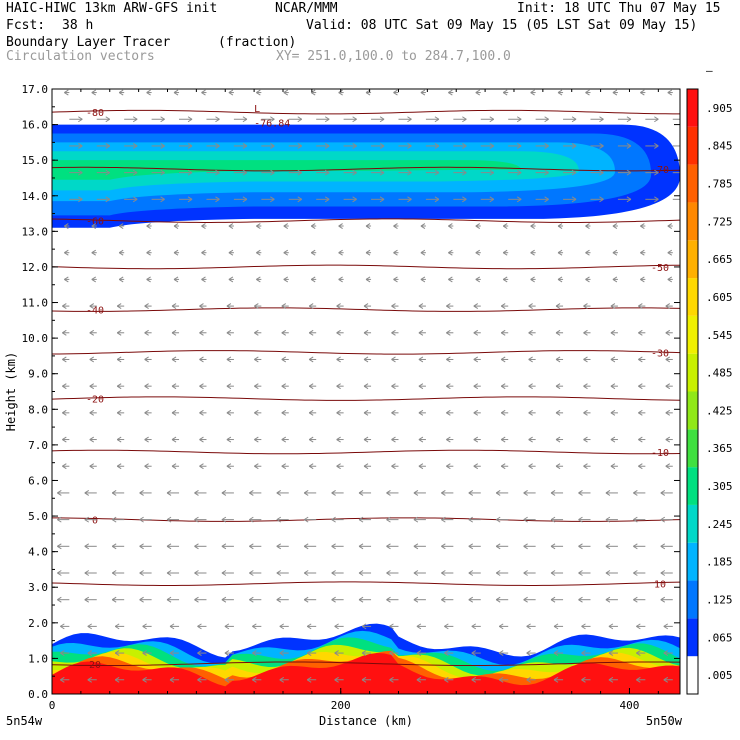 The image size is (740, 740). I want to click on colorbar-label: .185, so click(719, 562).